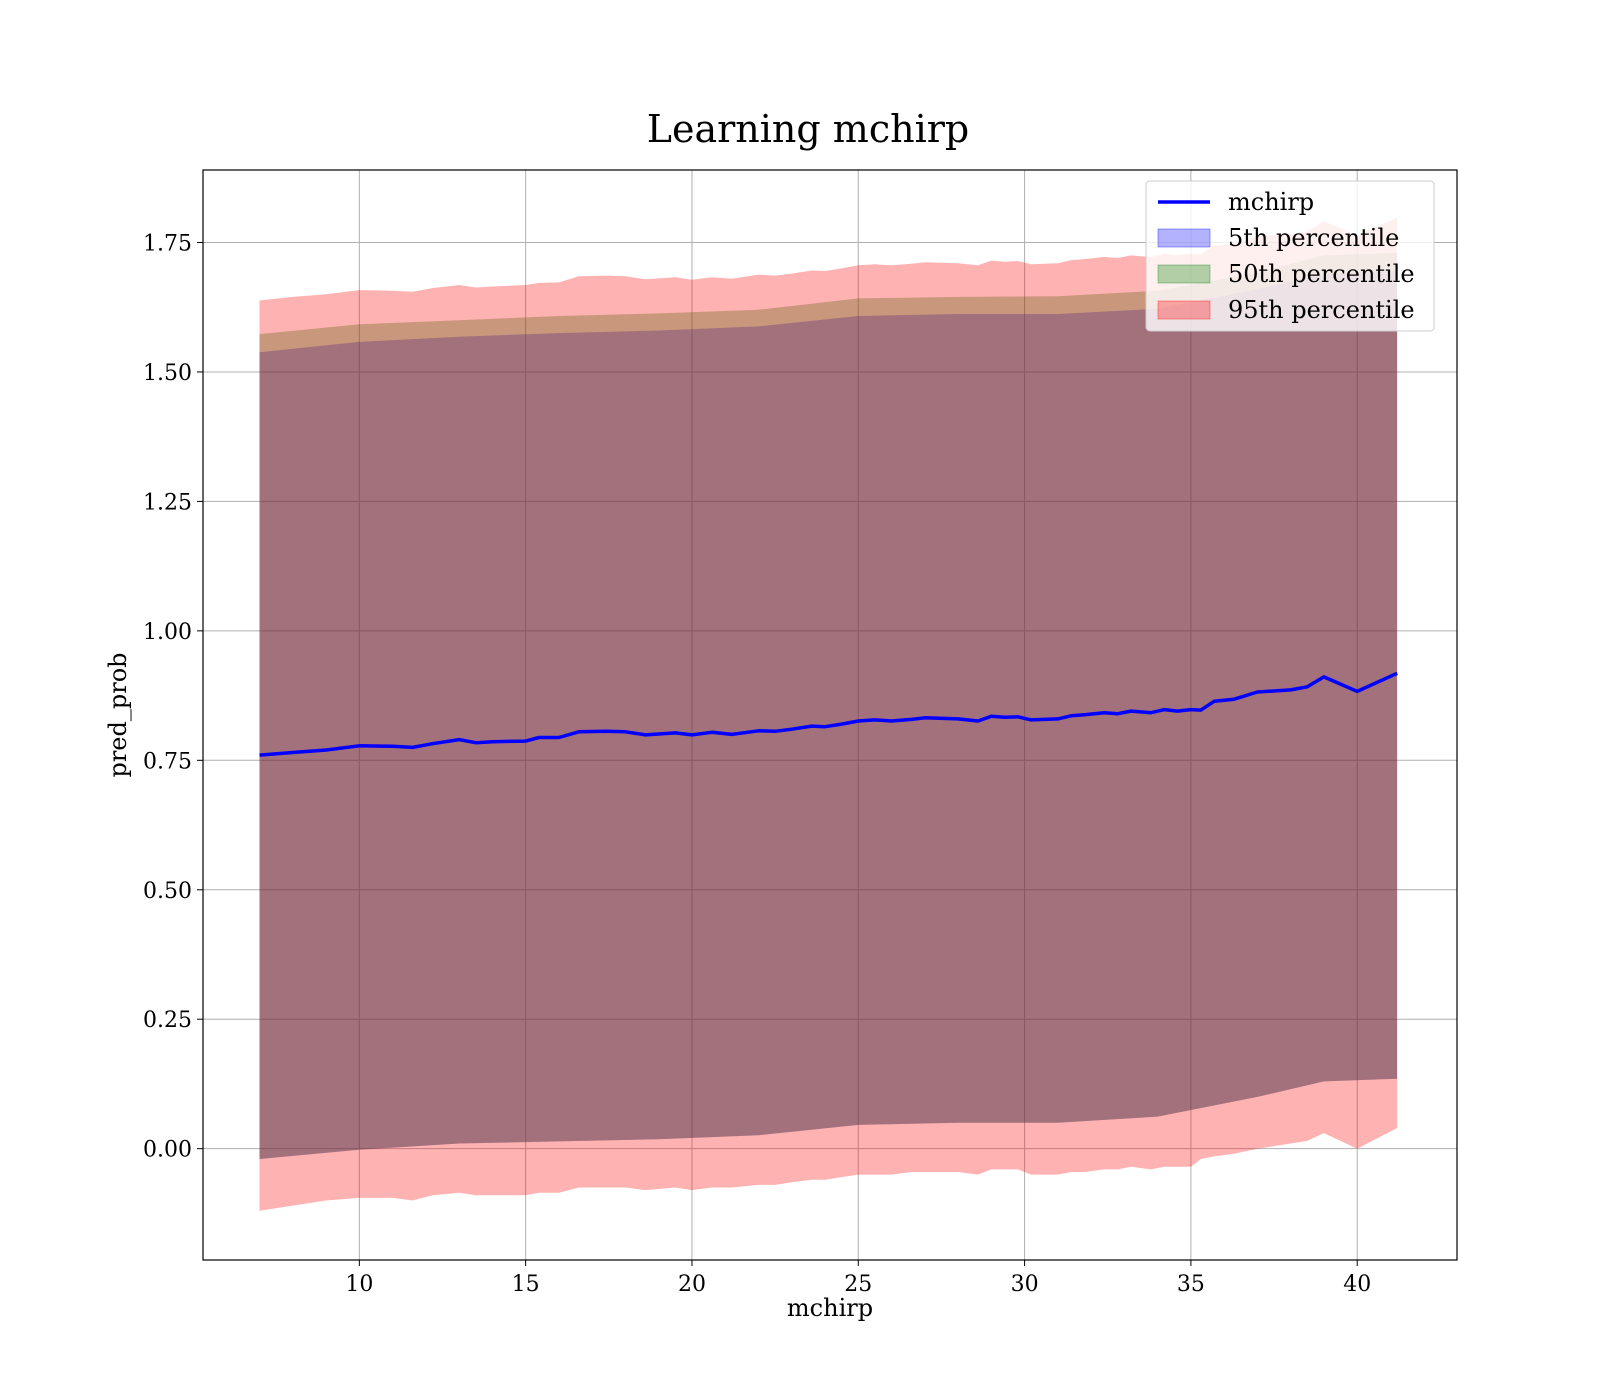 The image size is (1600, 1400). I want to click on x-tick-label: 30, so click(1025, 1284).